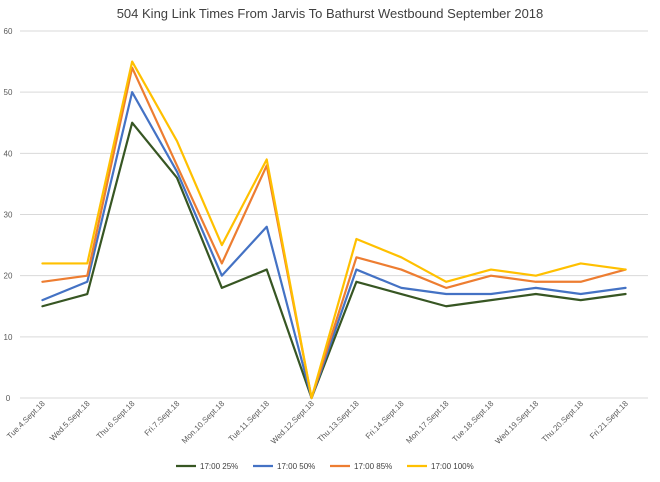 This screenshot has height=482, width=660. I want to click on x-tick-label: Thu.20.Sept.18, so click(562, 421).